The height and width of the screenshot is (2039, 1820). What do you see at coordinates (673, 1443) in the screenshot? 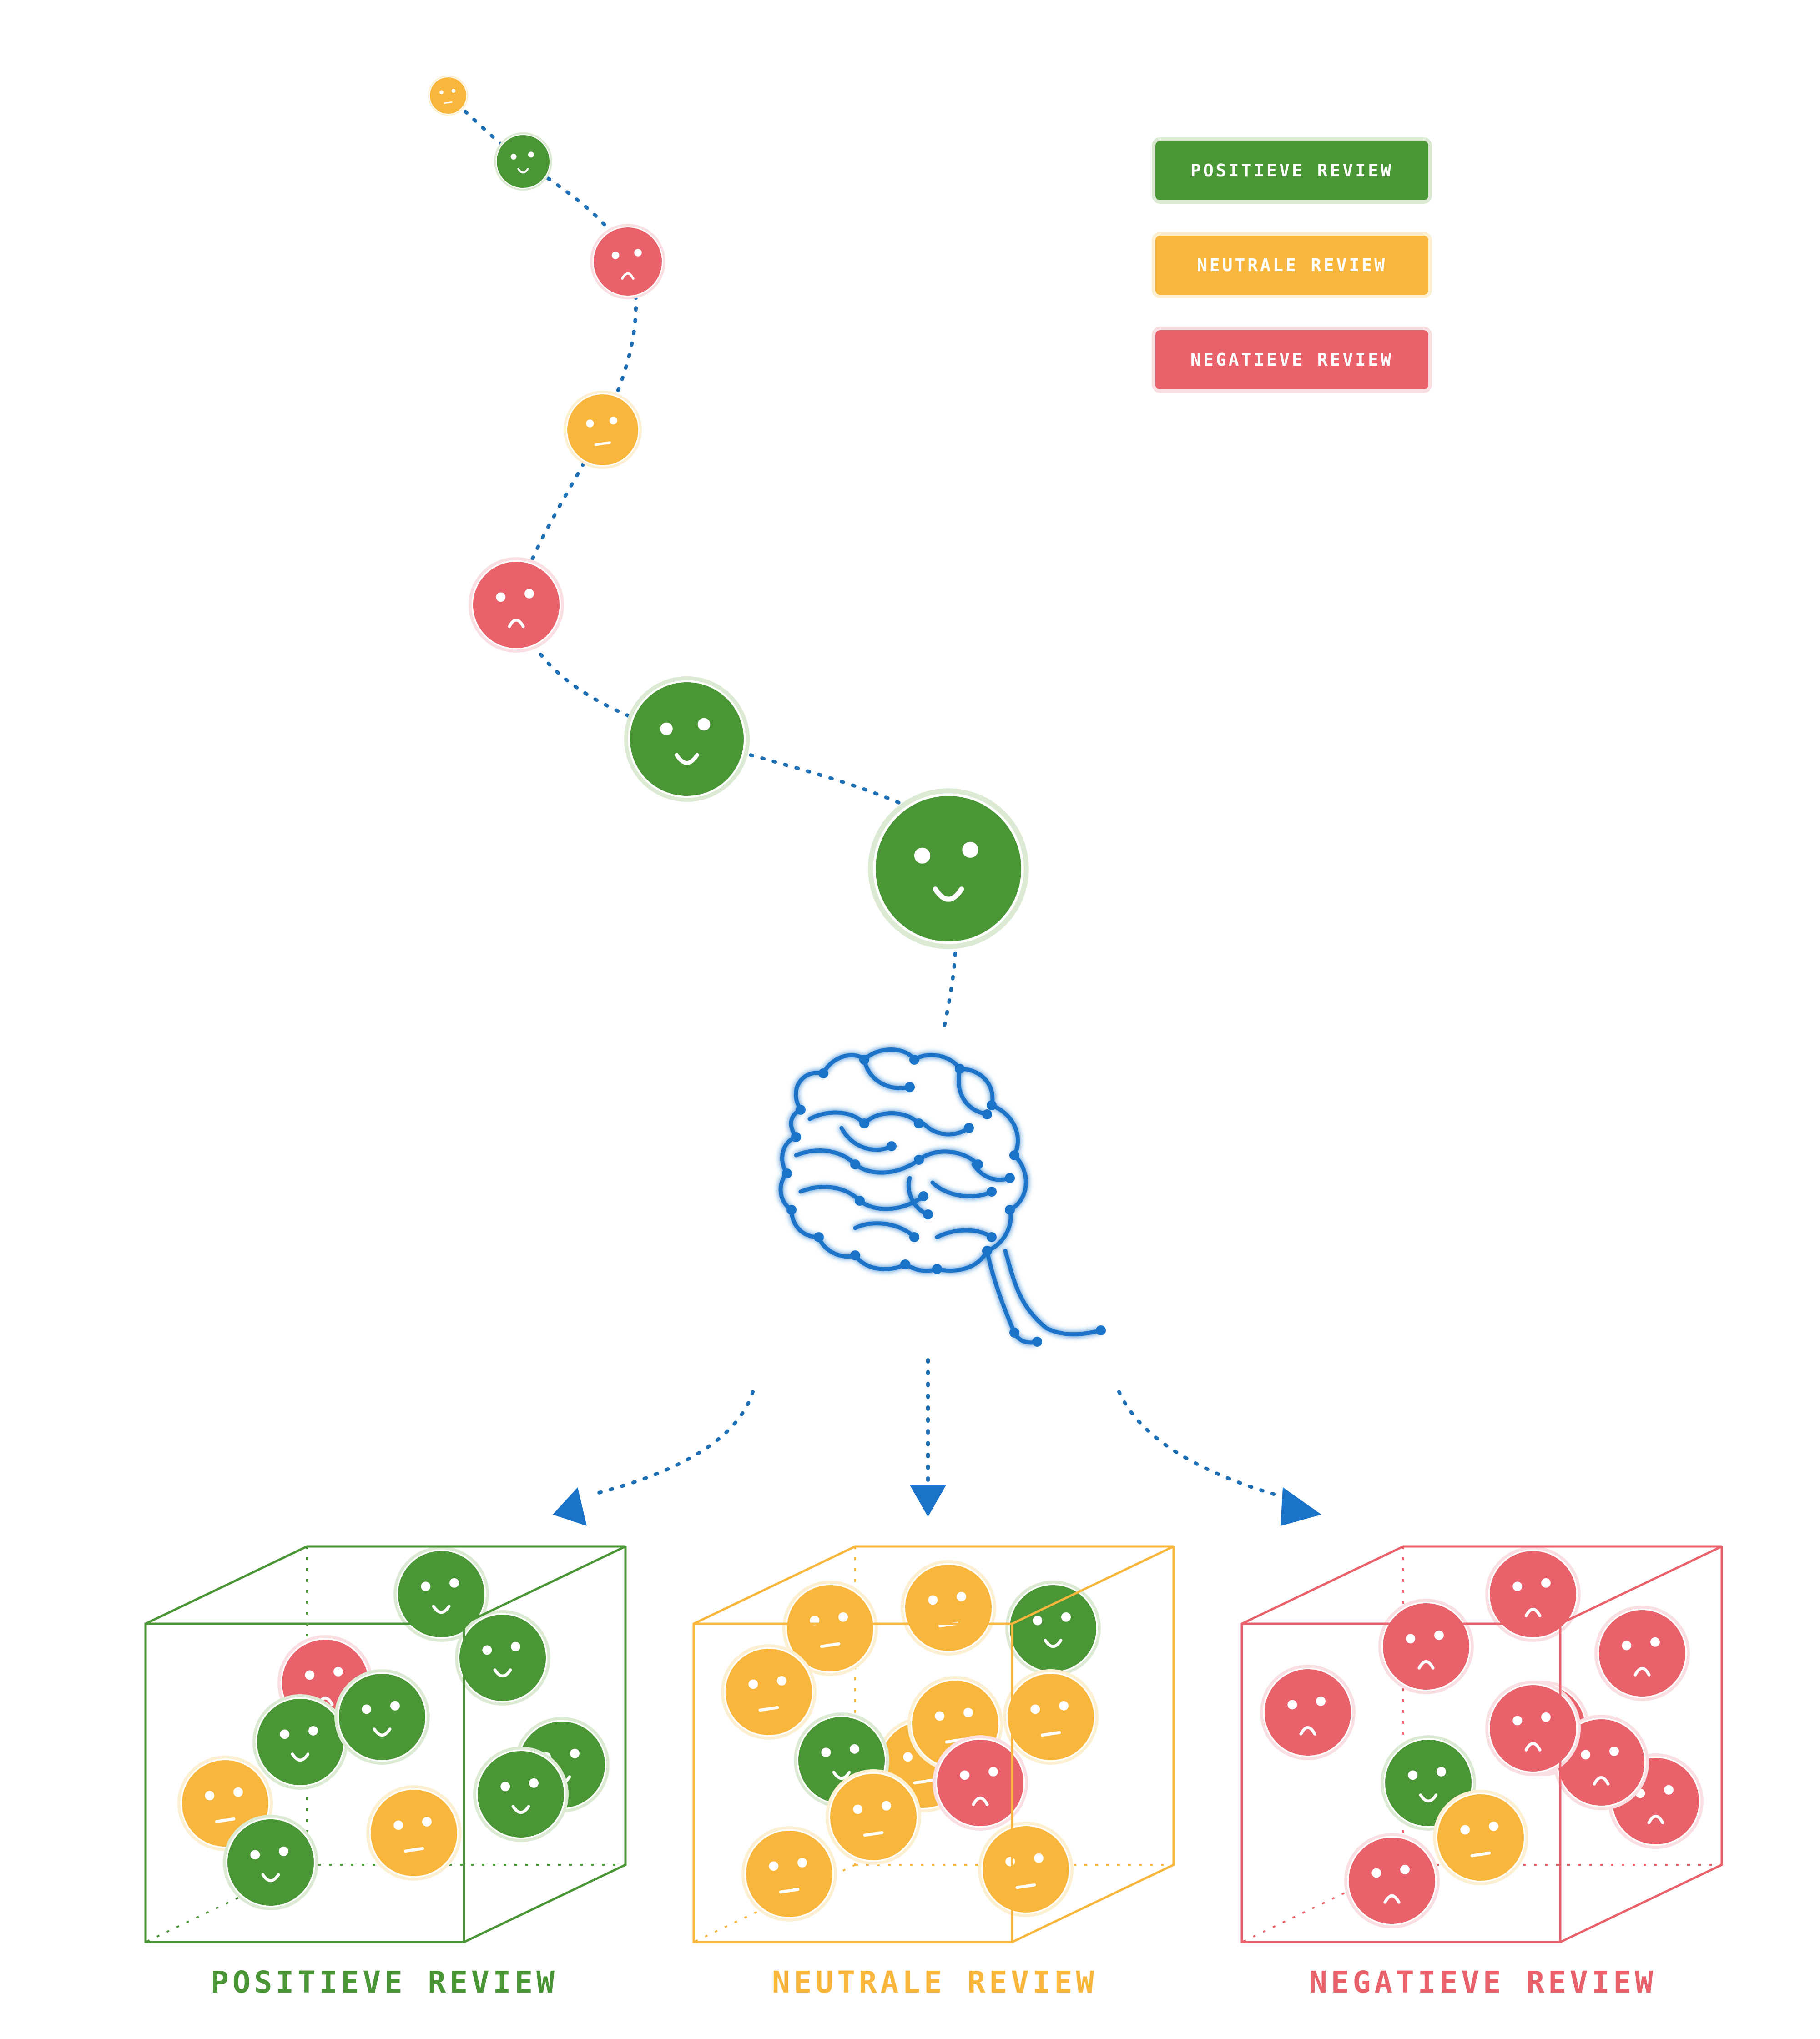
I see `arrow-to-positive` at bounding box center [673, 1443].